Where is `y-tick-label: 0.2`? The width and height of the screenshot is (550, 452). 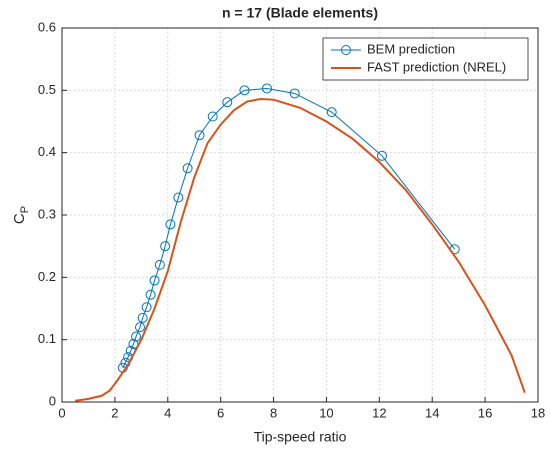 y-tick-label: 0.2 is located at coordinates (47, 276).